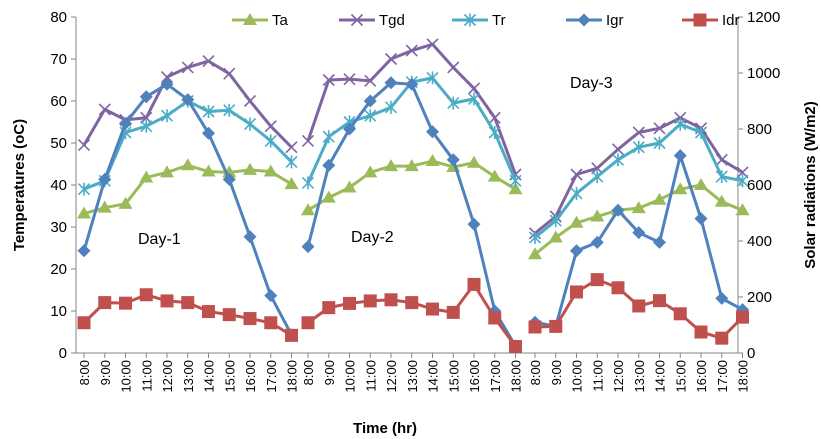 This screenshot has height=439, width=820. What do you see at coordinates (731, 20) in the screenshot?
I see `legend-label: Idr` at bounding box center [731, 20].